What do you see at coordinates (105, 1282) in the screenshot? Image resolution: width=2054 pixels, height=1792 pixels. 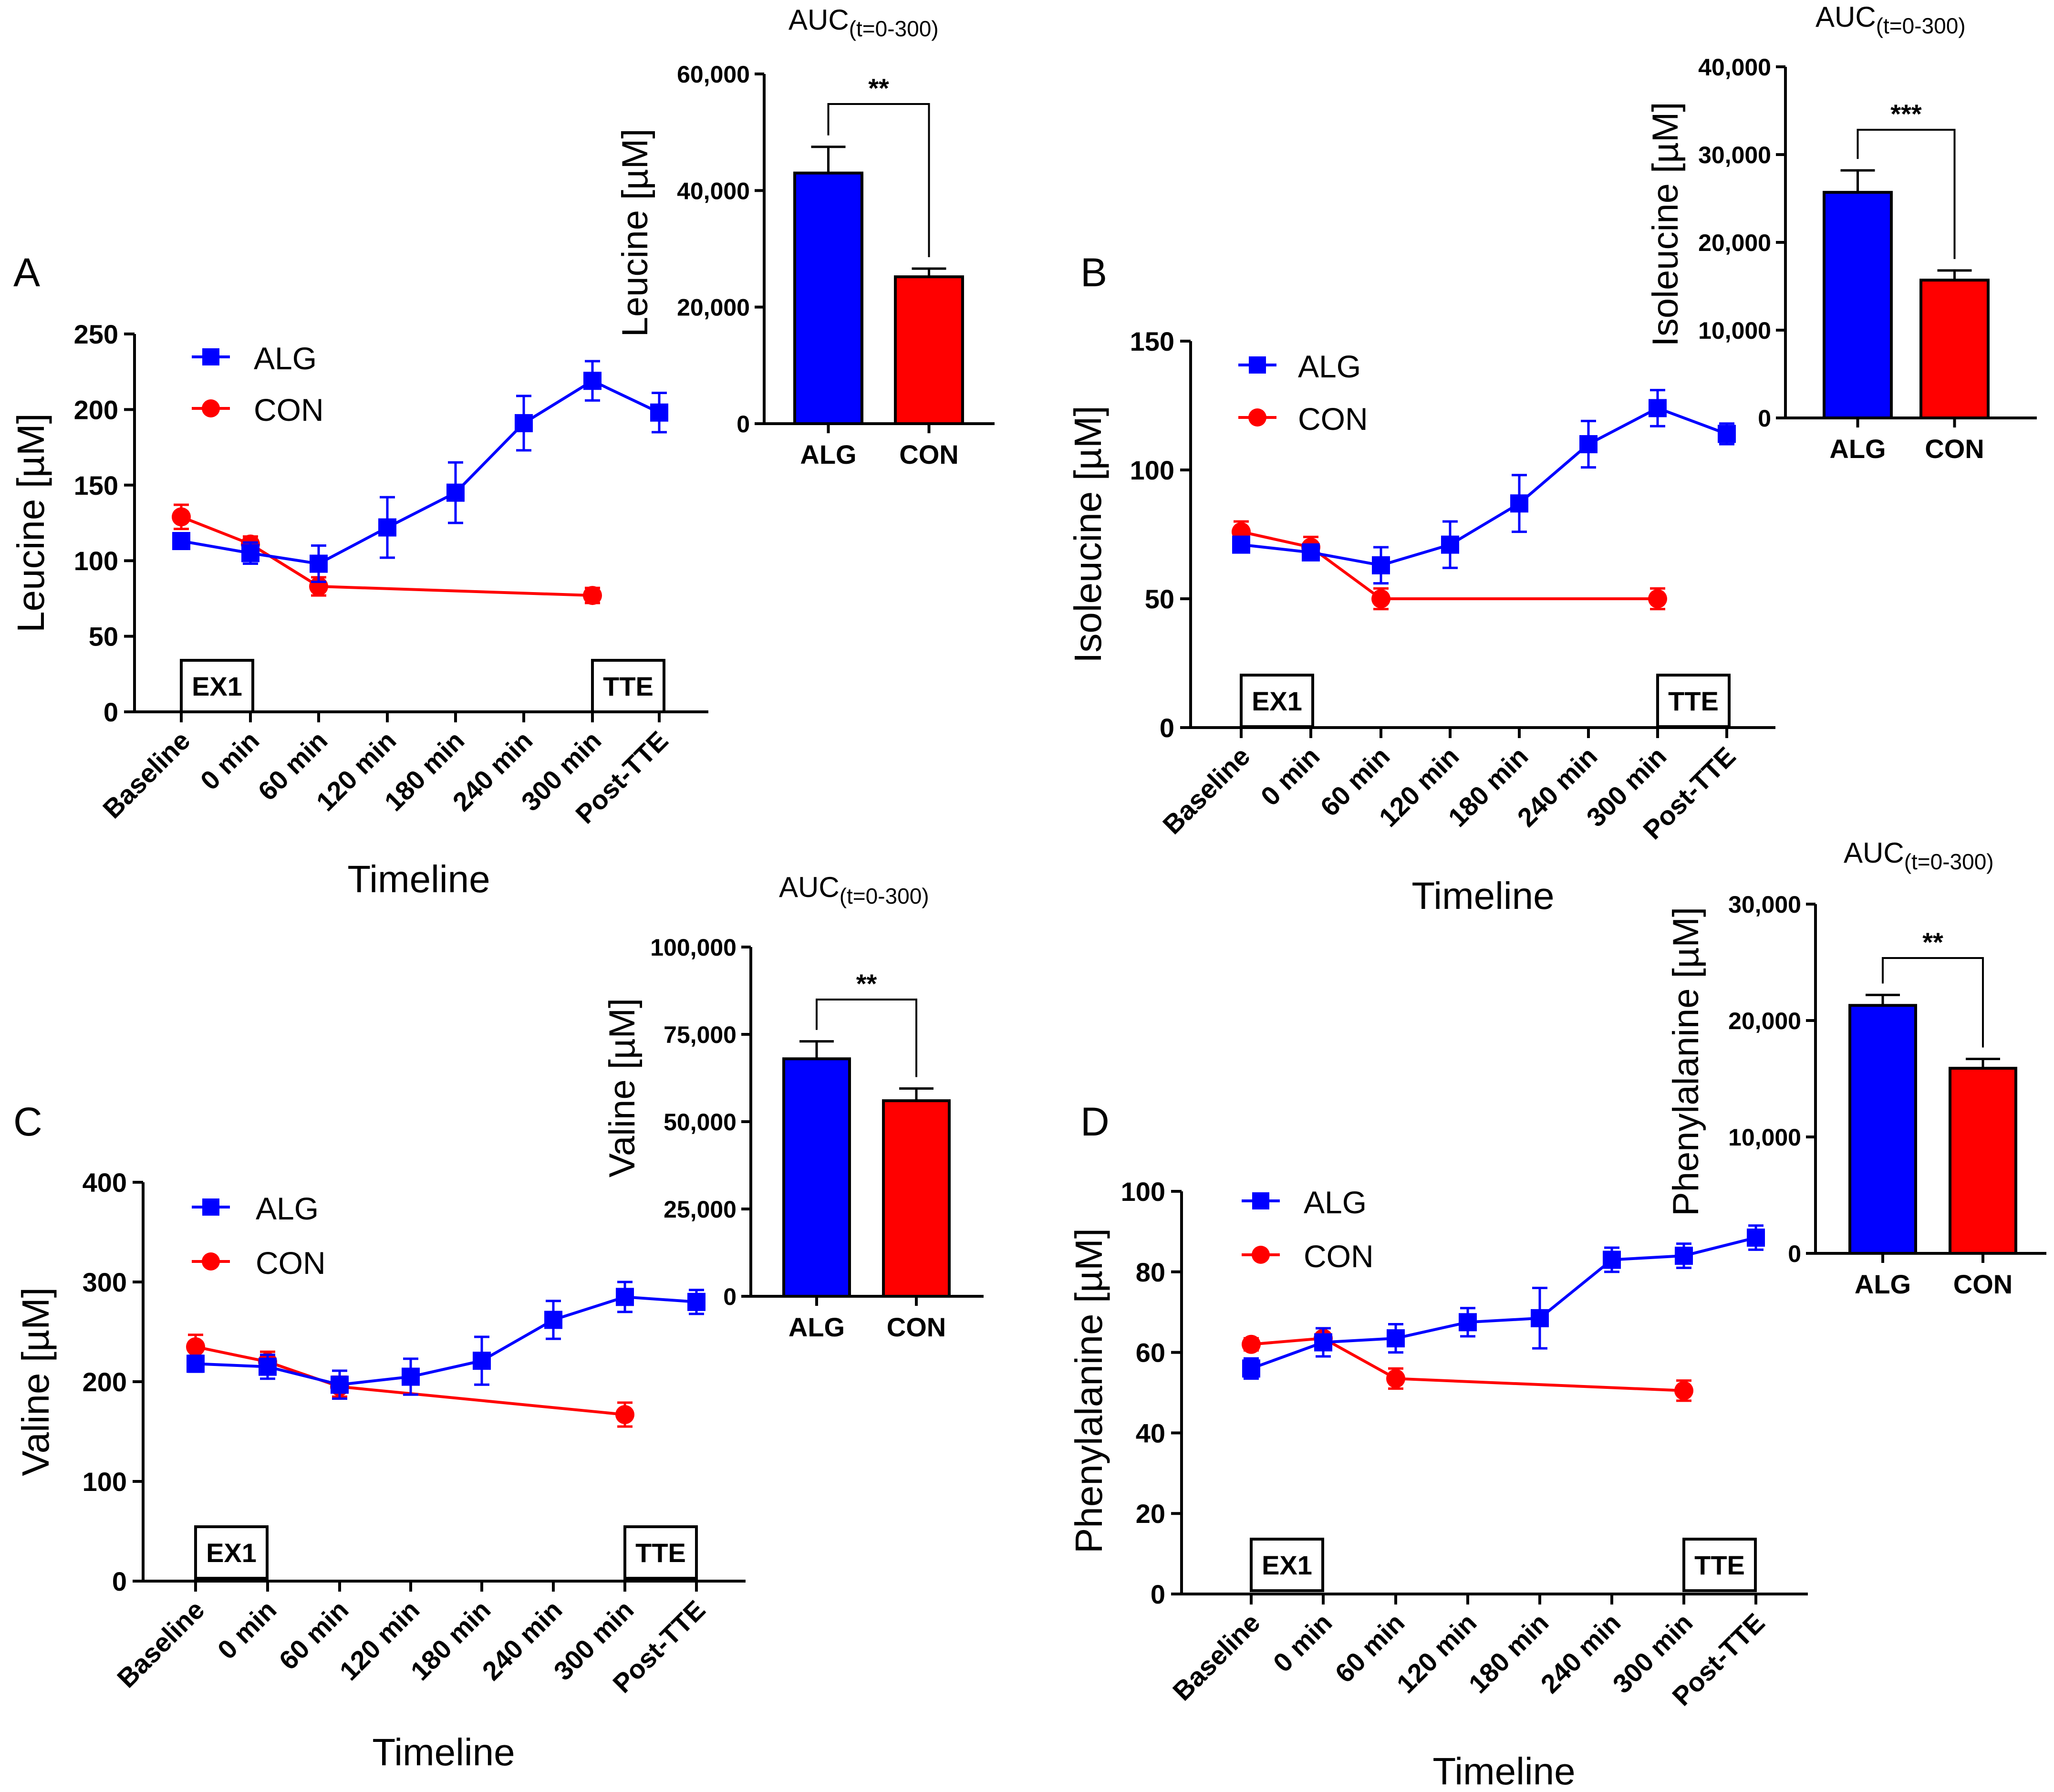 I see `y-tick-label: 300` at bounding box center [105, 1282].